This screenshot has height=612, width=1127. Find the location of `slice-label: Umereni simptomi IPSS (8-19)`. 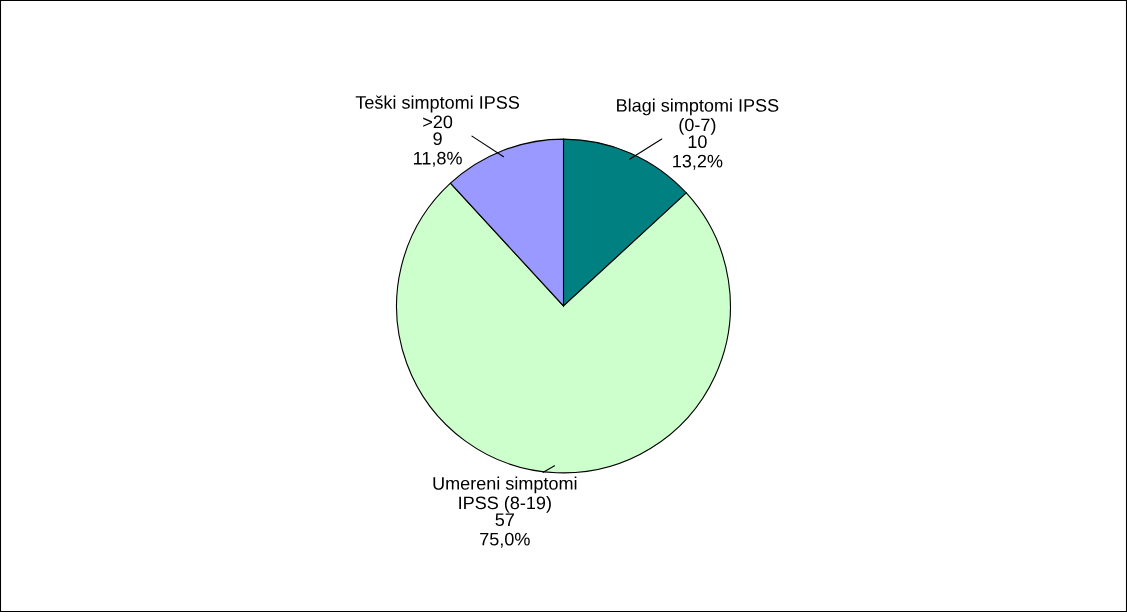

slice-label: Umereni simptomi IPSS (8-19) is located at coordinates (505, 494).